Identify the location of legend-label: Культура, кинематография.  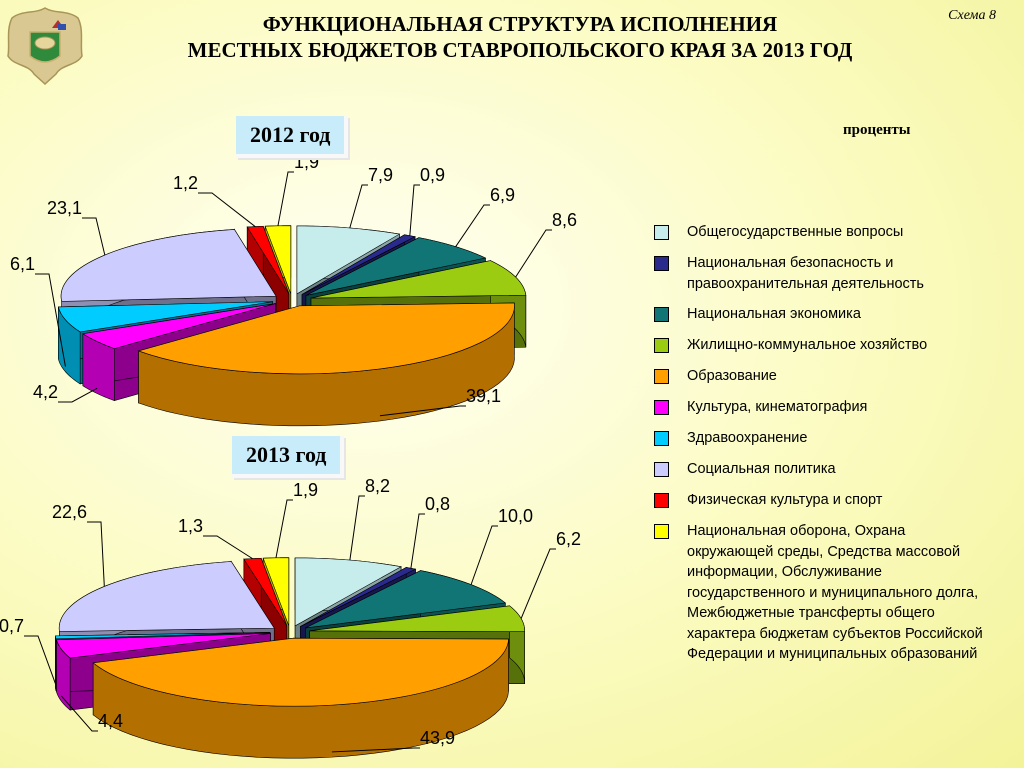
(777, 407).